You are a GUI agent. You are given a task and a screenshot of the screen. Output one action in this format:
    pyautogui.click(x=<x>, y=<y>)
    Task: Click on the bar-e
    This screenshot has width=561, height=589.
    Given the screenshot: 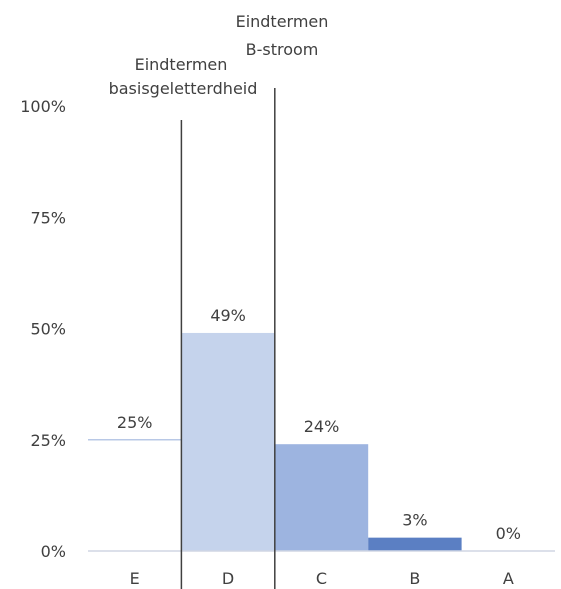 What is the action you would take?
    pyautogui.click(x=135, y=495)
    